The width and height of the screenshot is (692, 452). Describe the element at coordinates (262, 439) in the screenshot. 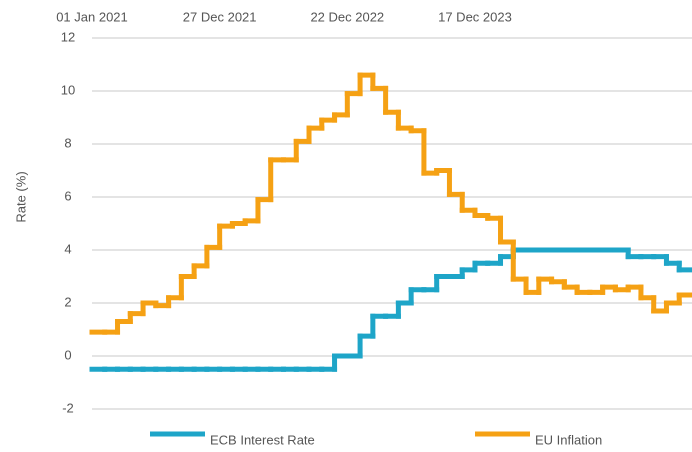

I see `legend-label: ECB Interest Rate` at that location.